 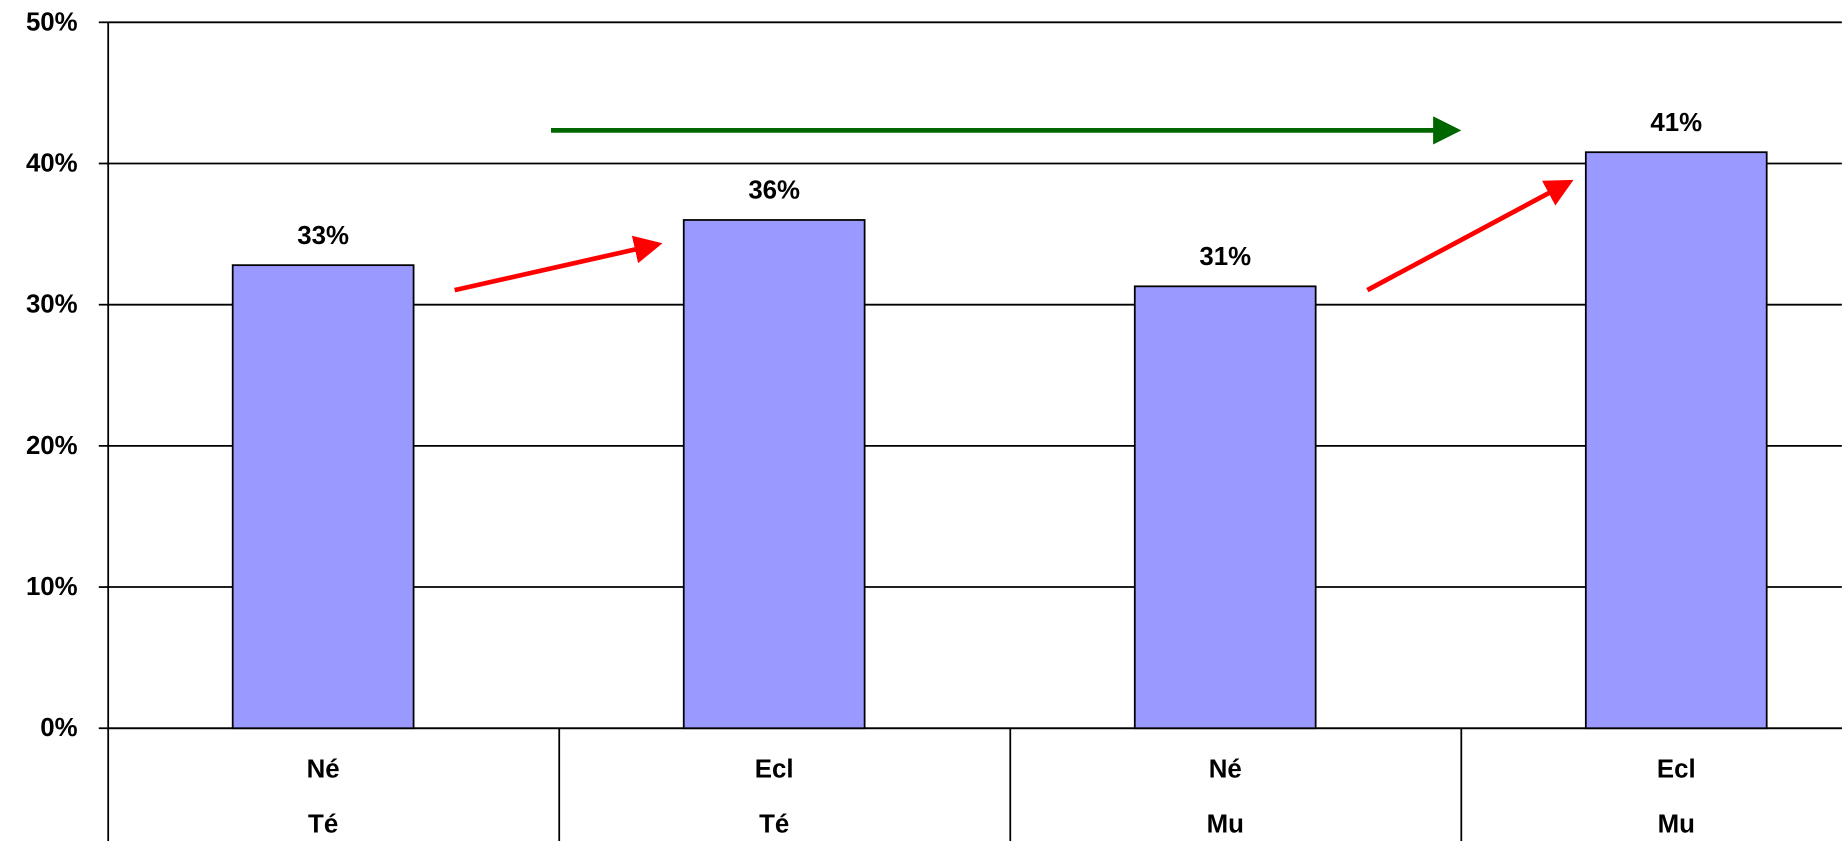 What do you see at coordinates (323, 236) in the screenshot?
I see `data-label: 33%` at bounding box center [323, 236].